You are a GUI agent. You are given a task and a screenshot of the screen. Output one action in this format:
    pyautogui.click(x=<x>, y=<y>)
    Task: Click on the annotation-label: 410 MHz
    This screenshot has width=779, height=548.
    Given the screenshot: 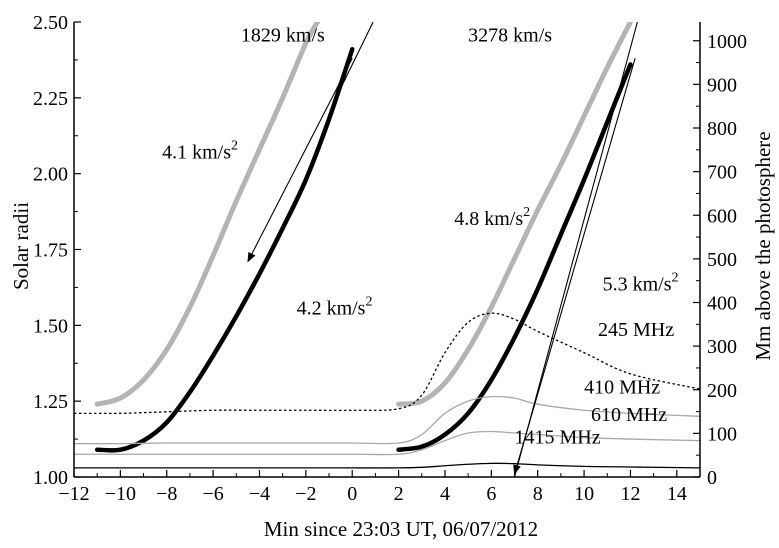 What is the action you would take?
    pyautogui.click(x=622, y=388)
    